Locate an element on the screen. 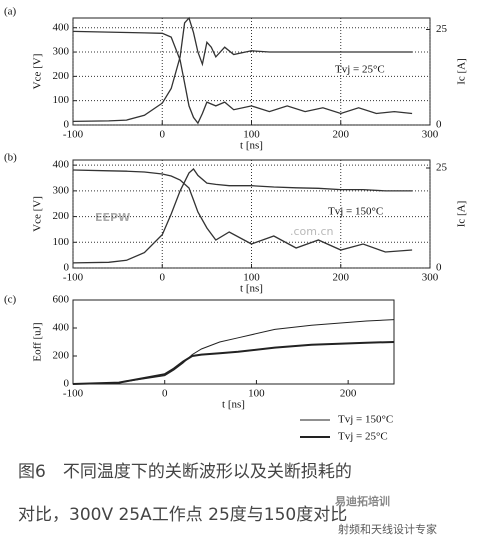  panel-label: (a) is located at coordinates (10, 12).